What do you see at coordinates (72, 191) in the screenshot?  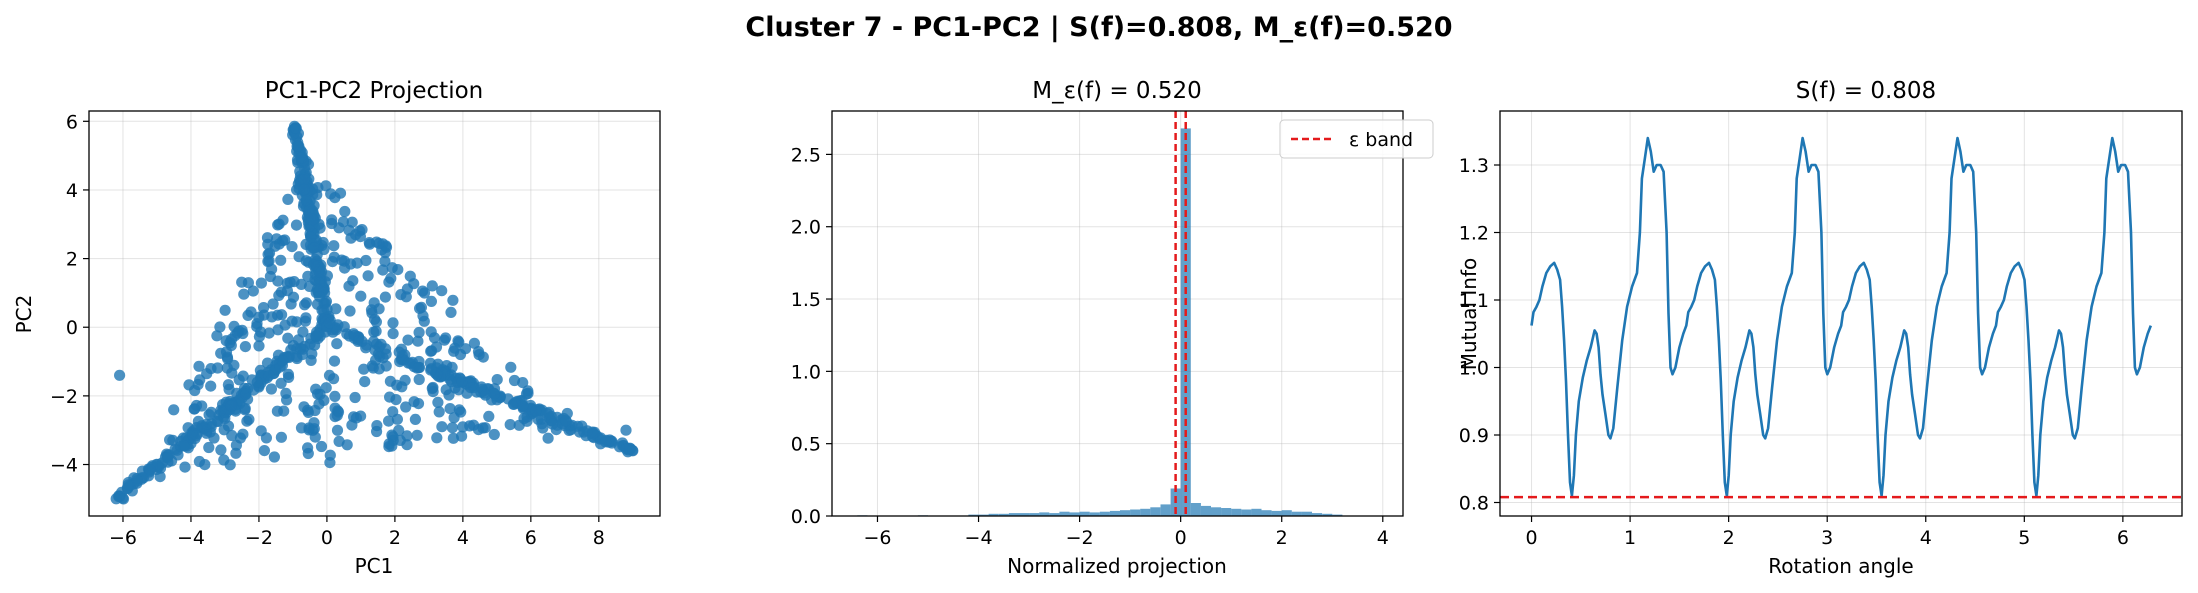 I see `y-tick-label: 4` at bounding box center [72, 191].